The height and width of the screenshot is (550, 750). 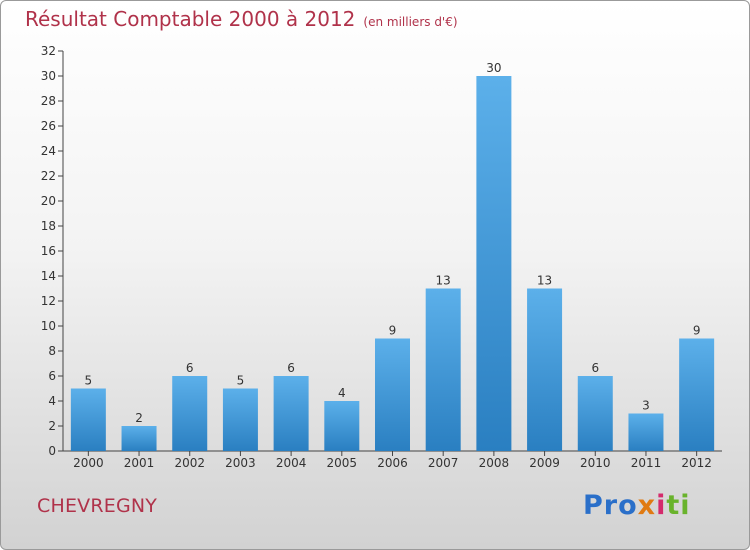 I want to click on x-tick-label-2011: 2011, so click(x=646, y=463).